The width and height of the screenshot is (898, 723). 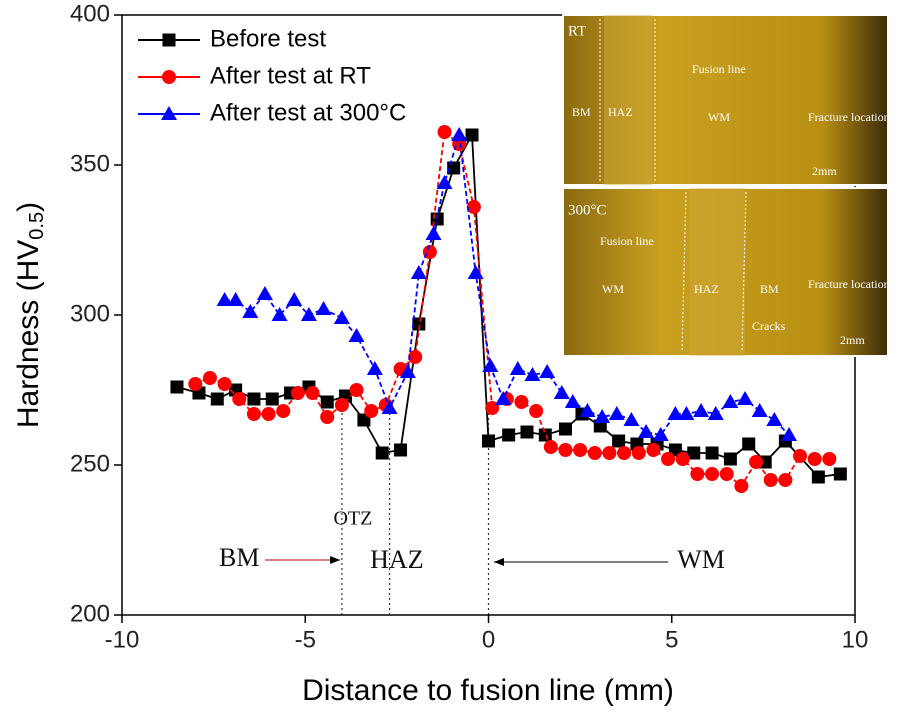 I want to click on inset-label: Fracture location, so click(x=849, y=284).